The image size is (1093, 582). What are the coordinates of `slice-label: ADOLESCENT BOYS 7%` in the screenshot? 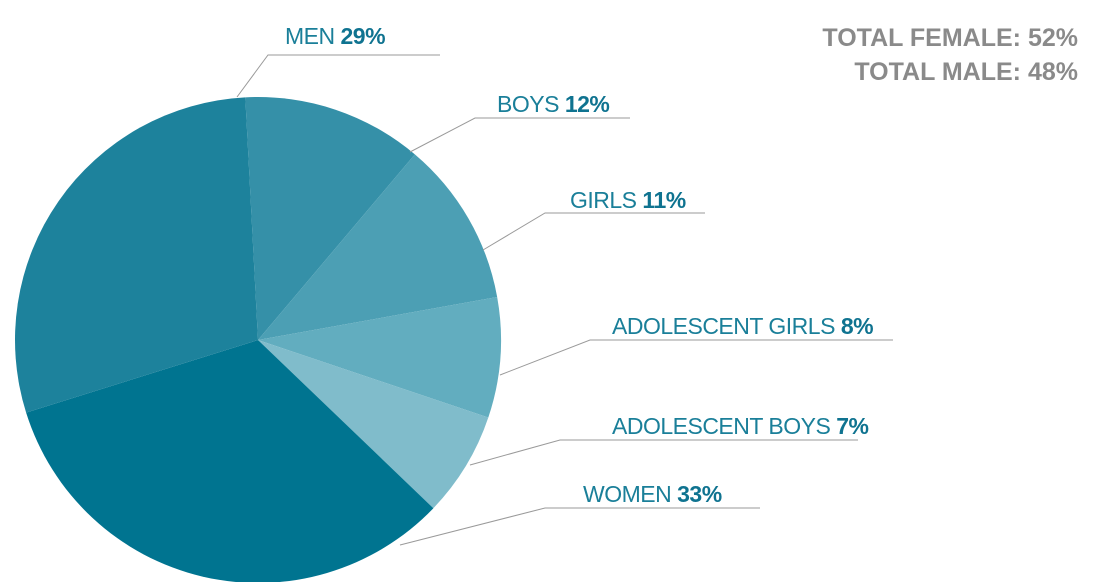 It's located at (740, 426).